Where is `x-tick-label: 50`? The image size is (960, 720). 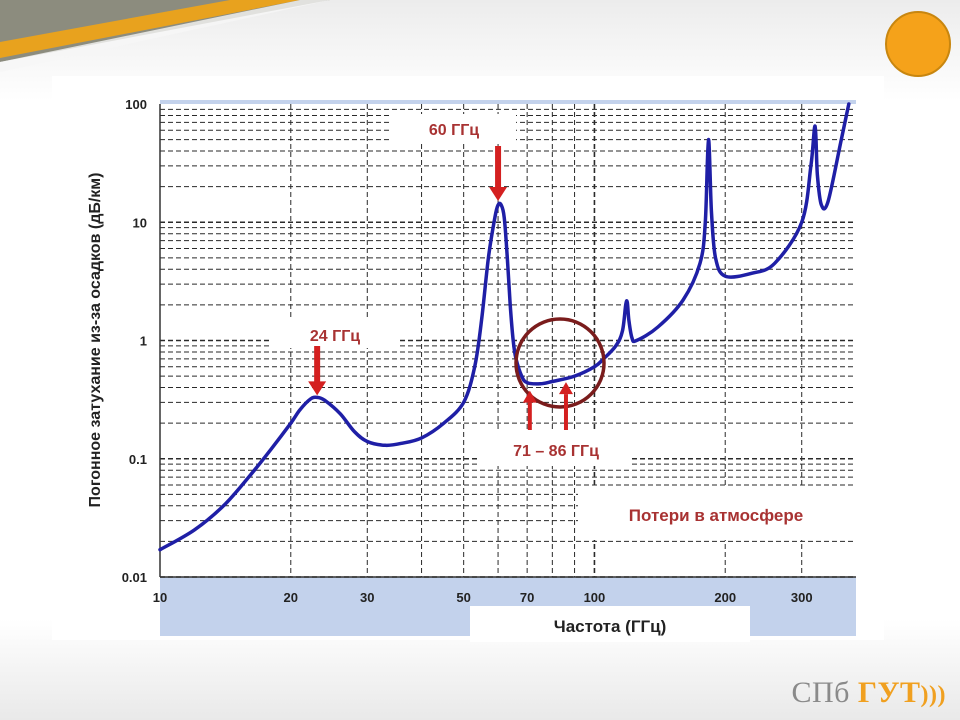 x-tick-label: 50 is located at coordinates (463, 597).